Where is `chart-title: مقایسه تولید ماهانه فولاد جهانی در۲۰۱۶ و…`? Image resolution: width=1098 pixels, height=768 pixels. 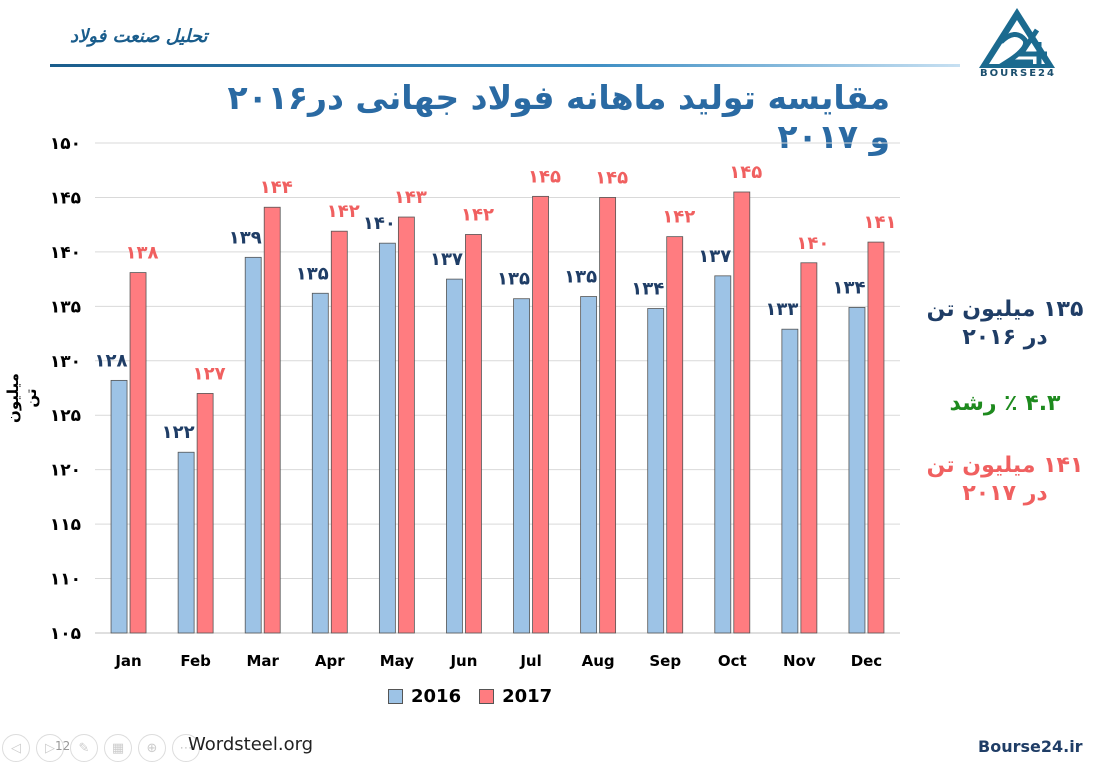
chart-title: مقایسه تولید ماهانه فولاد جهانی در۲۰۱۶ و… is located at coordinates (558, 117).